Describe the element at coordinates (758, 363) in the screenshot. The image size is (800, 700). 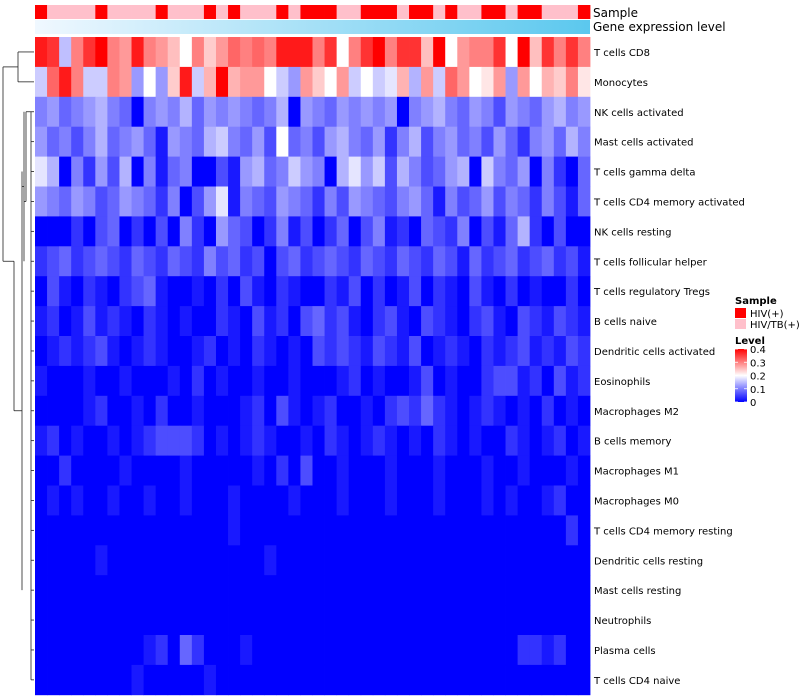
I see `level-tick-label: 0.3` at that location.